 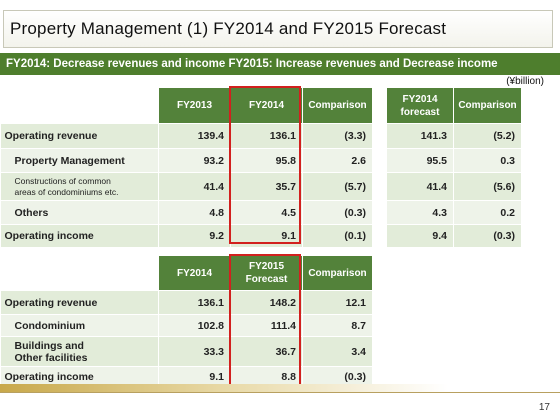 I want to click on cell-comparison: (3.3), so click(x=337, y=136).